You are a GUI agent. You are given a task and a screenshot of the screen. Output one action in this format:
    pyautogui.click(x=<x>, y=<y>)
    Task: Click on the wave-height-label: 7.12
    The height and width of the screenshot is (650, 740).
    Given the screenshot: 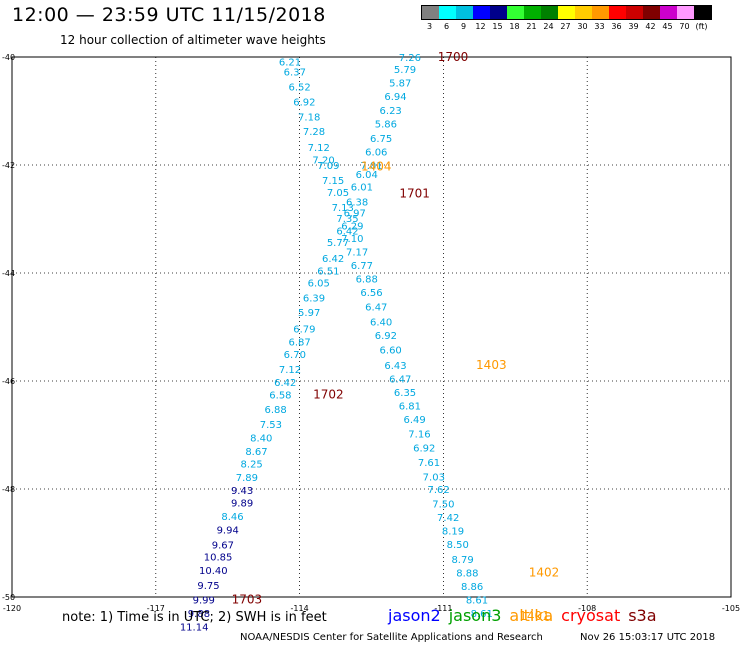 What is the action you would take?
    pyautogui.click(x=319, y=148)
    